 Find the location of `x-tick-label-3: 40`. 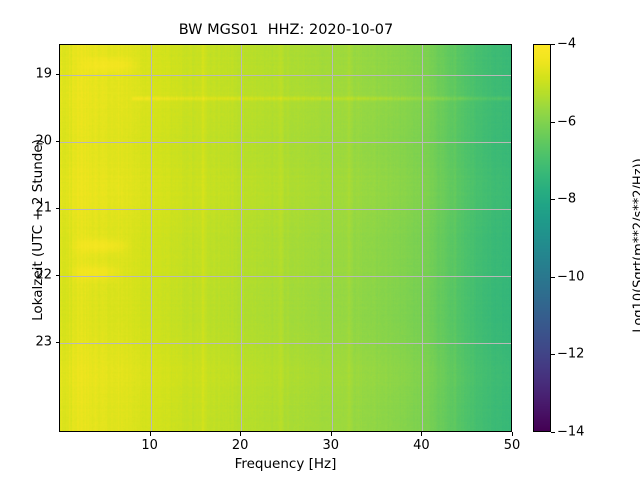

x-tick-label-3: 40 is located at coordinates (421, 445).